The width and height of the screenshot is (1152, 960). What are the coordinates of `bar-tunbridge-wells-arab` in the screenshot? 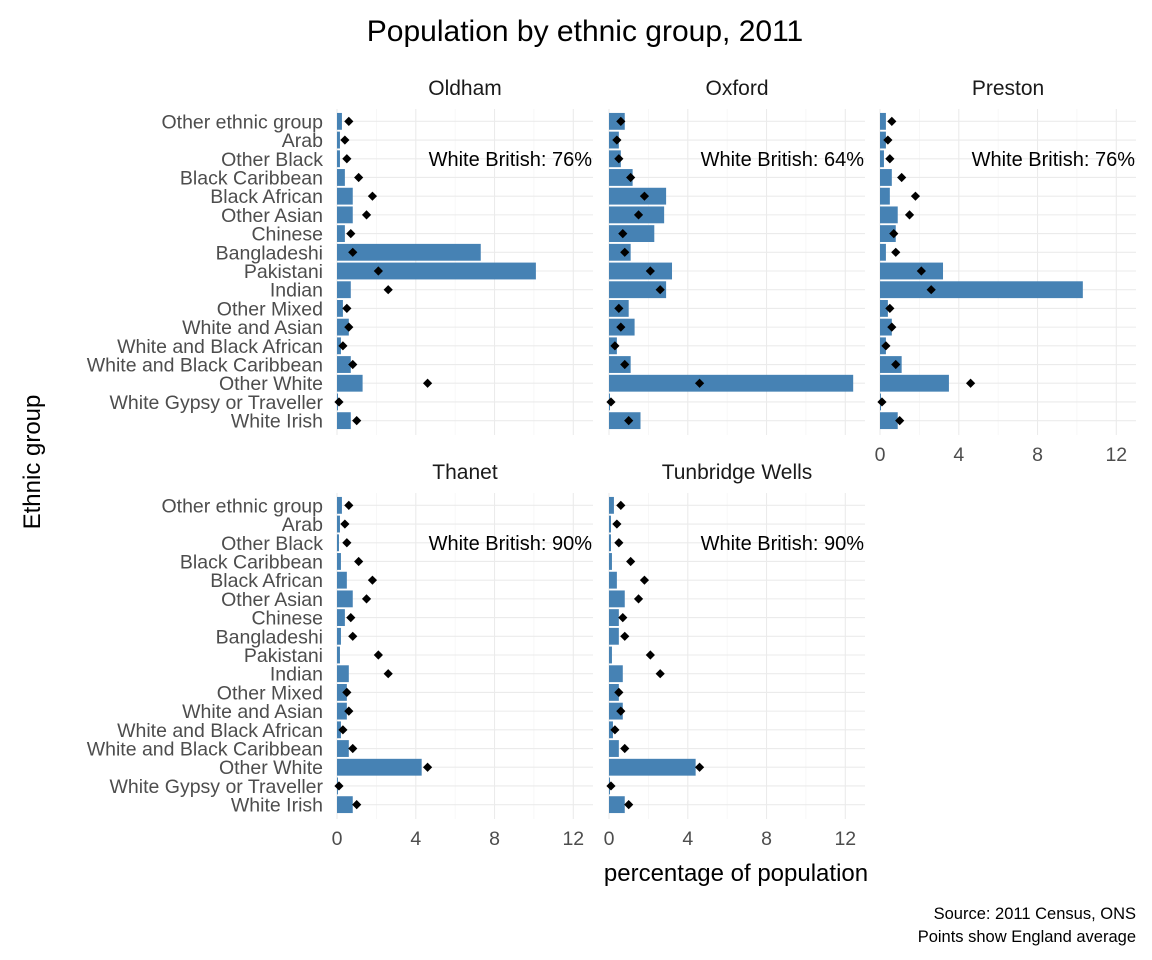 It's located at (610, 524).